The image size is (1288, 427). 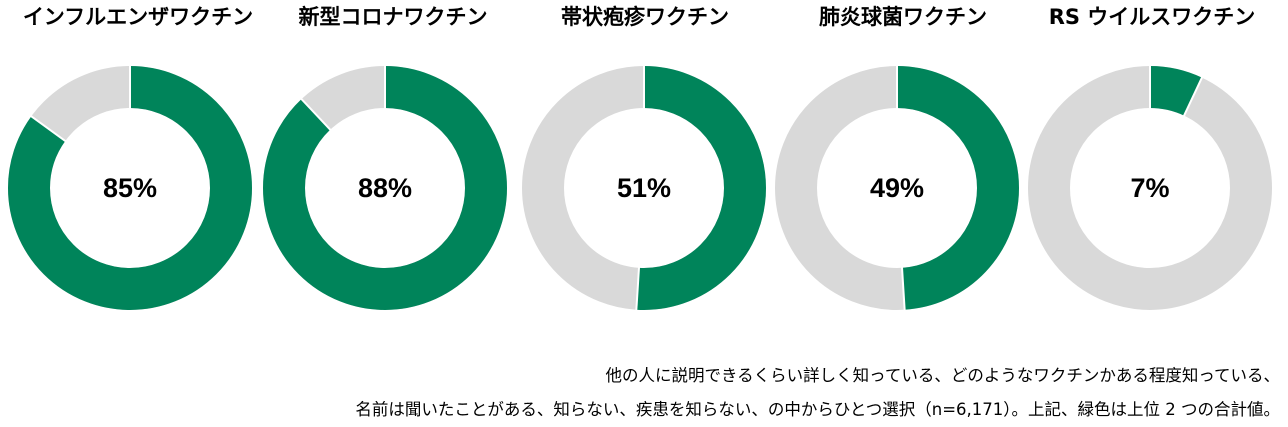 I want to click on center-value-label: 49%, so click(x=897, y=188).